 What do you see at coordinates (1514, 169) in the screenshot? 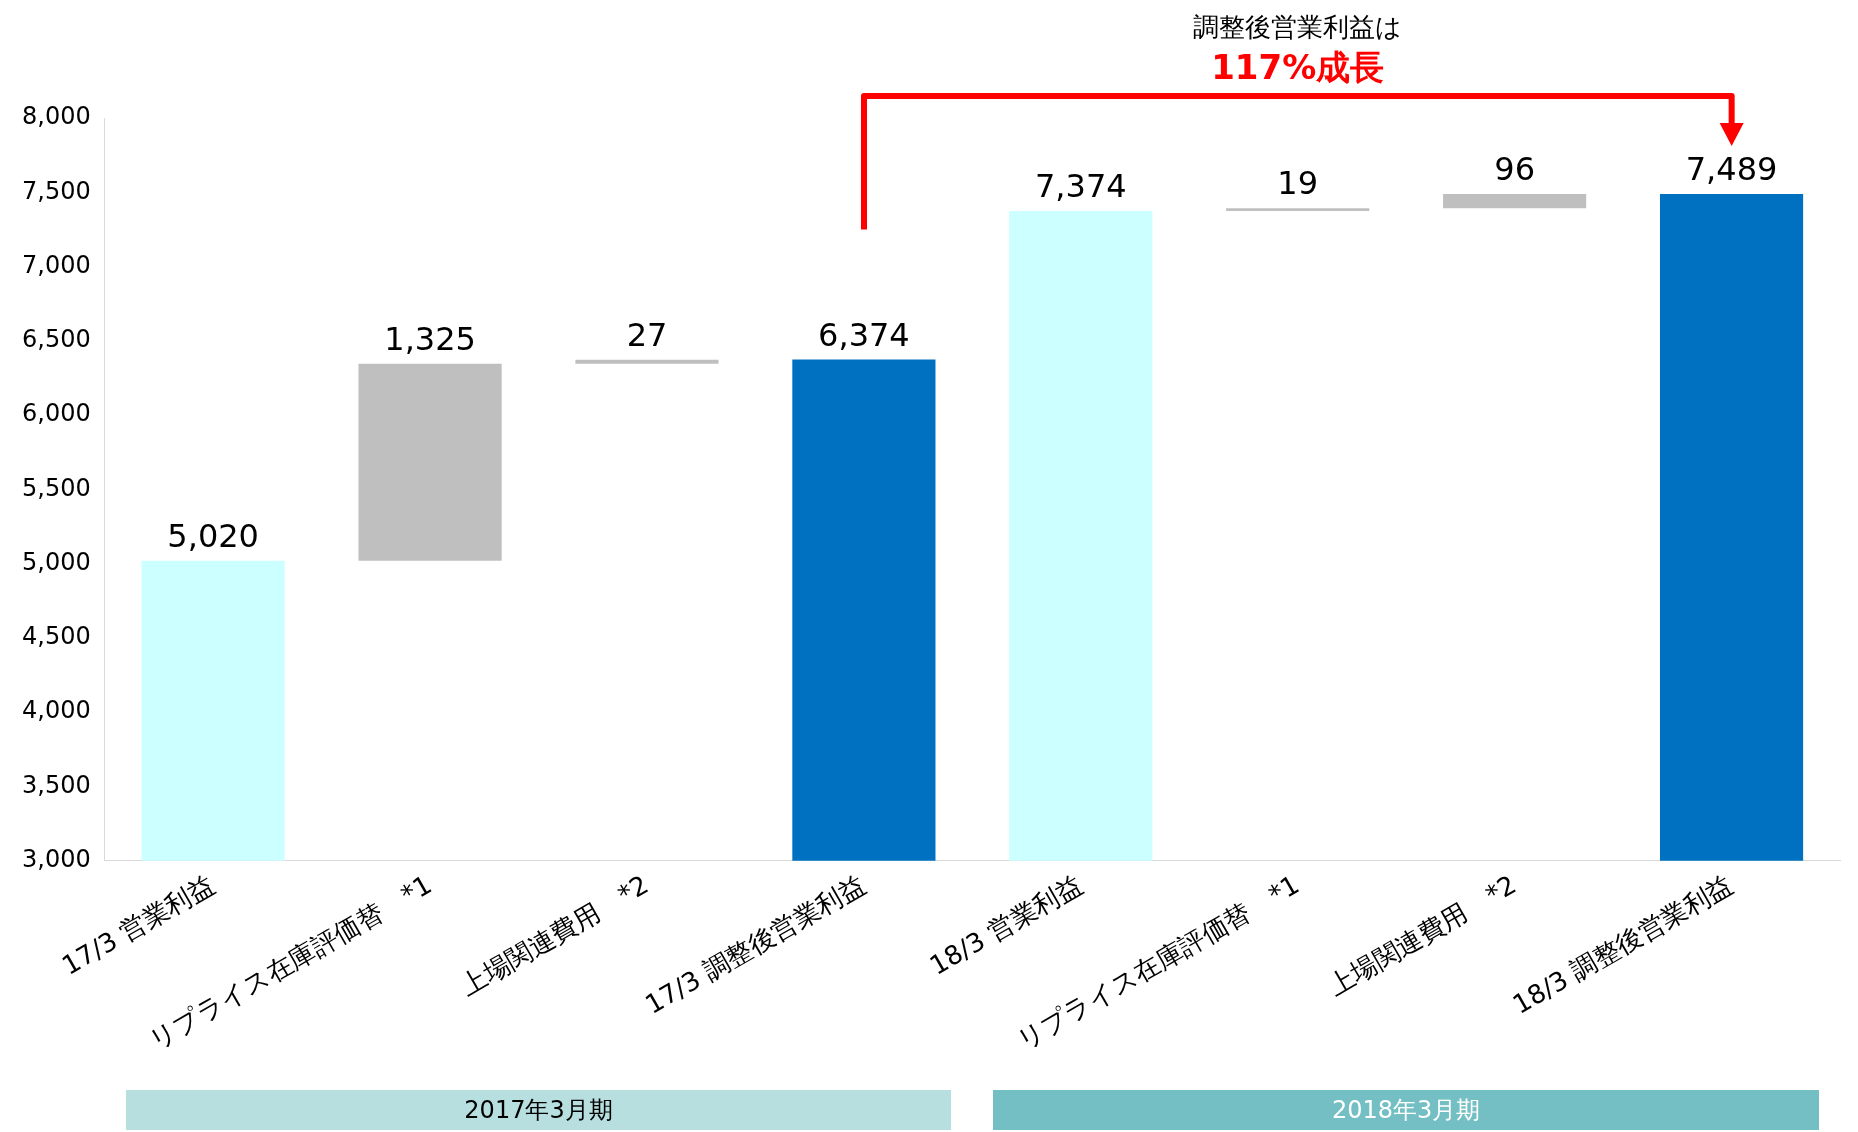
I see `data-label: 96` at bounding box center [1514, 169].